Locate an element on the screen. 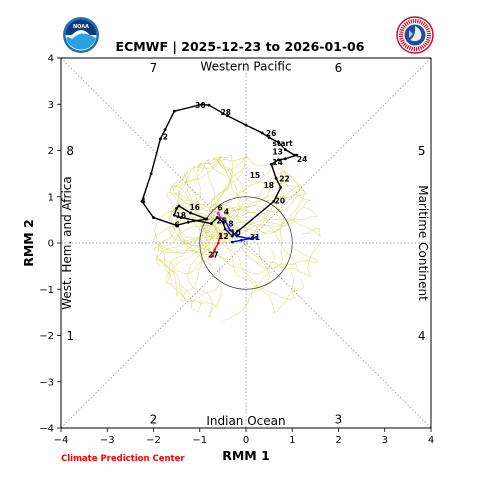 The image size is (480, 480). page-title: ECMWF | 2025-12-23 to 2026-01-06 is located at coordinates (240, 46).